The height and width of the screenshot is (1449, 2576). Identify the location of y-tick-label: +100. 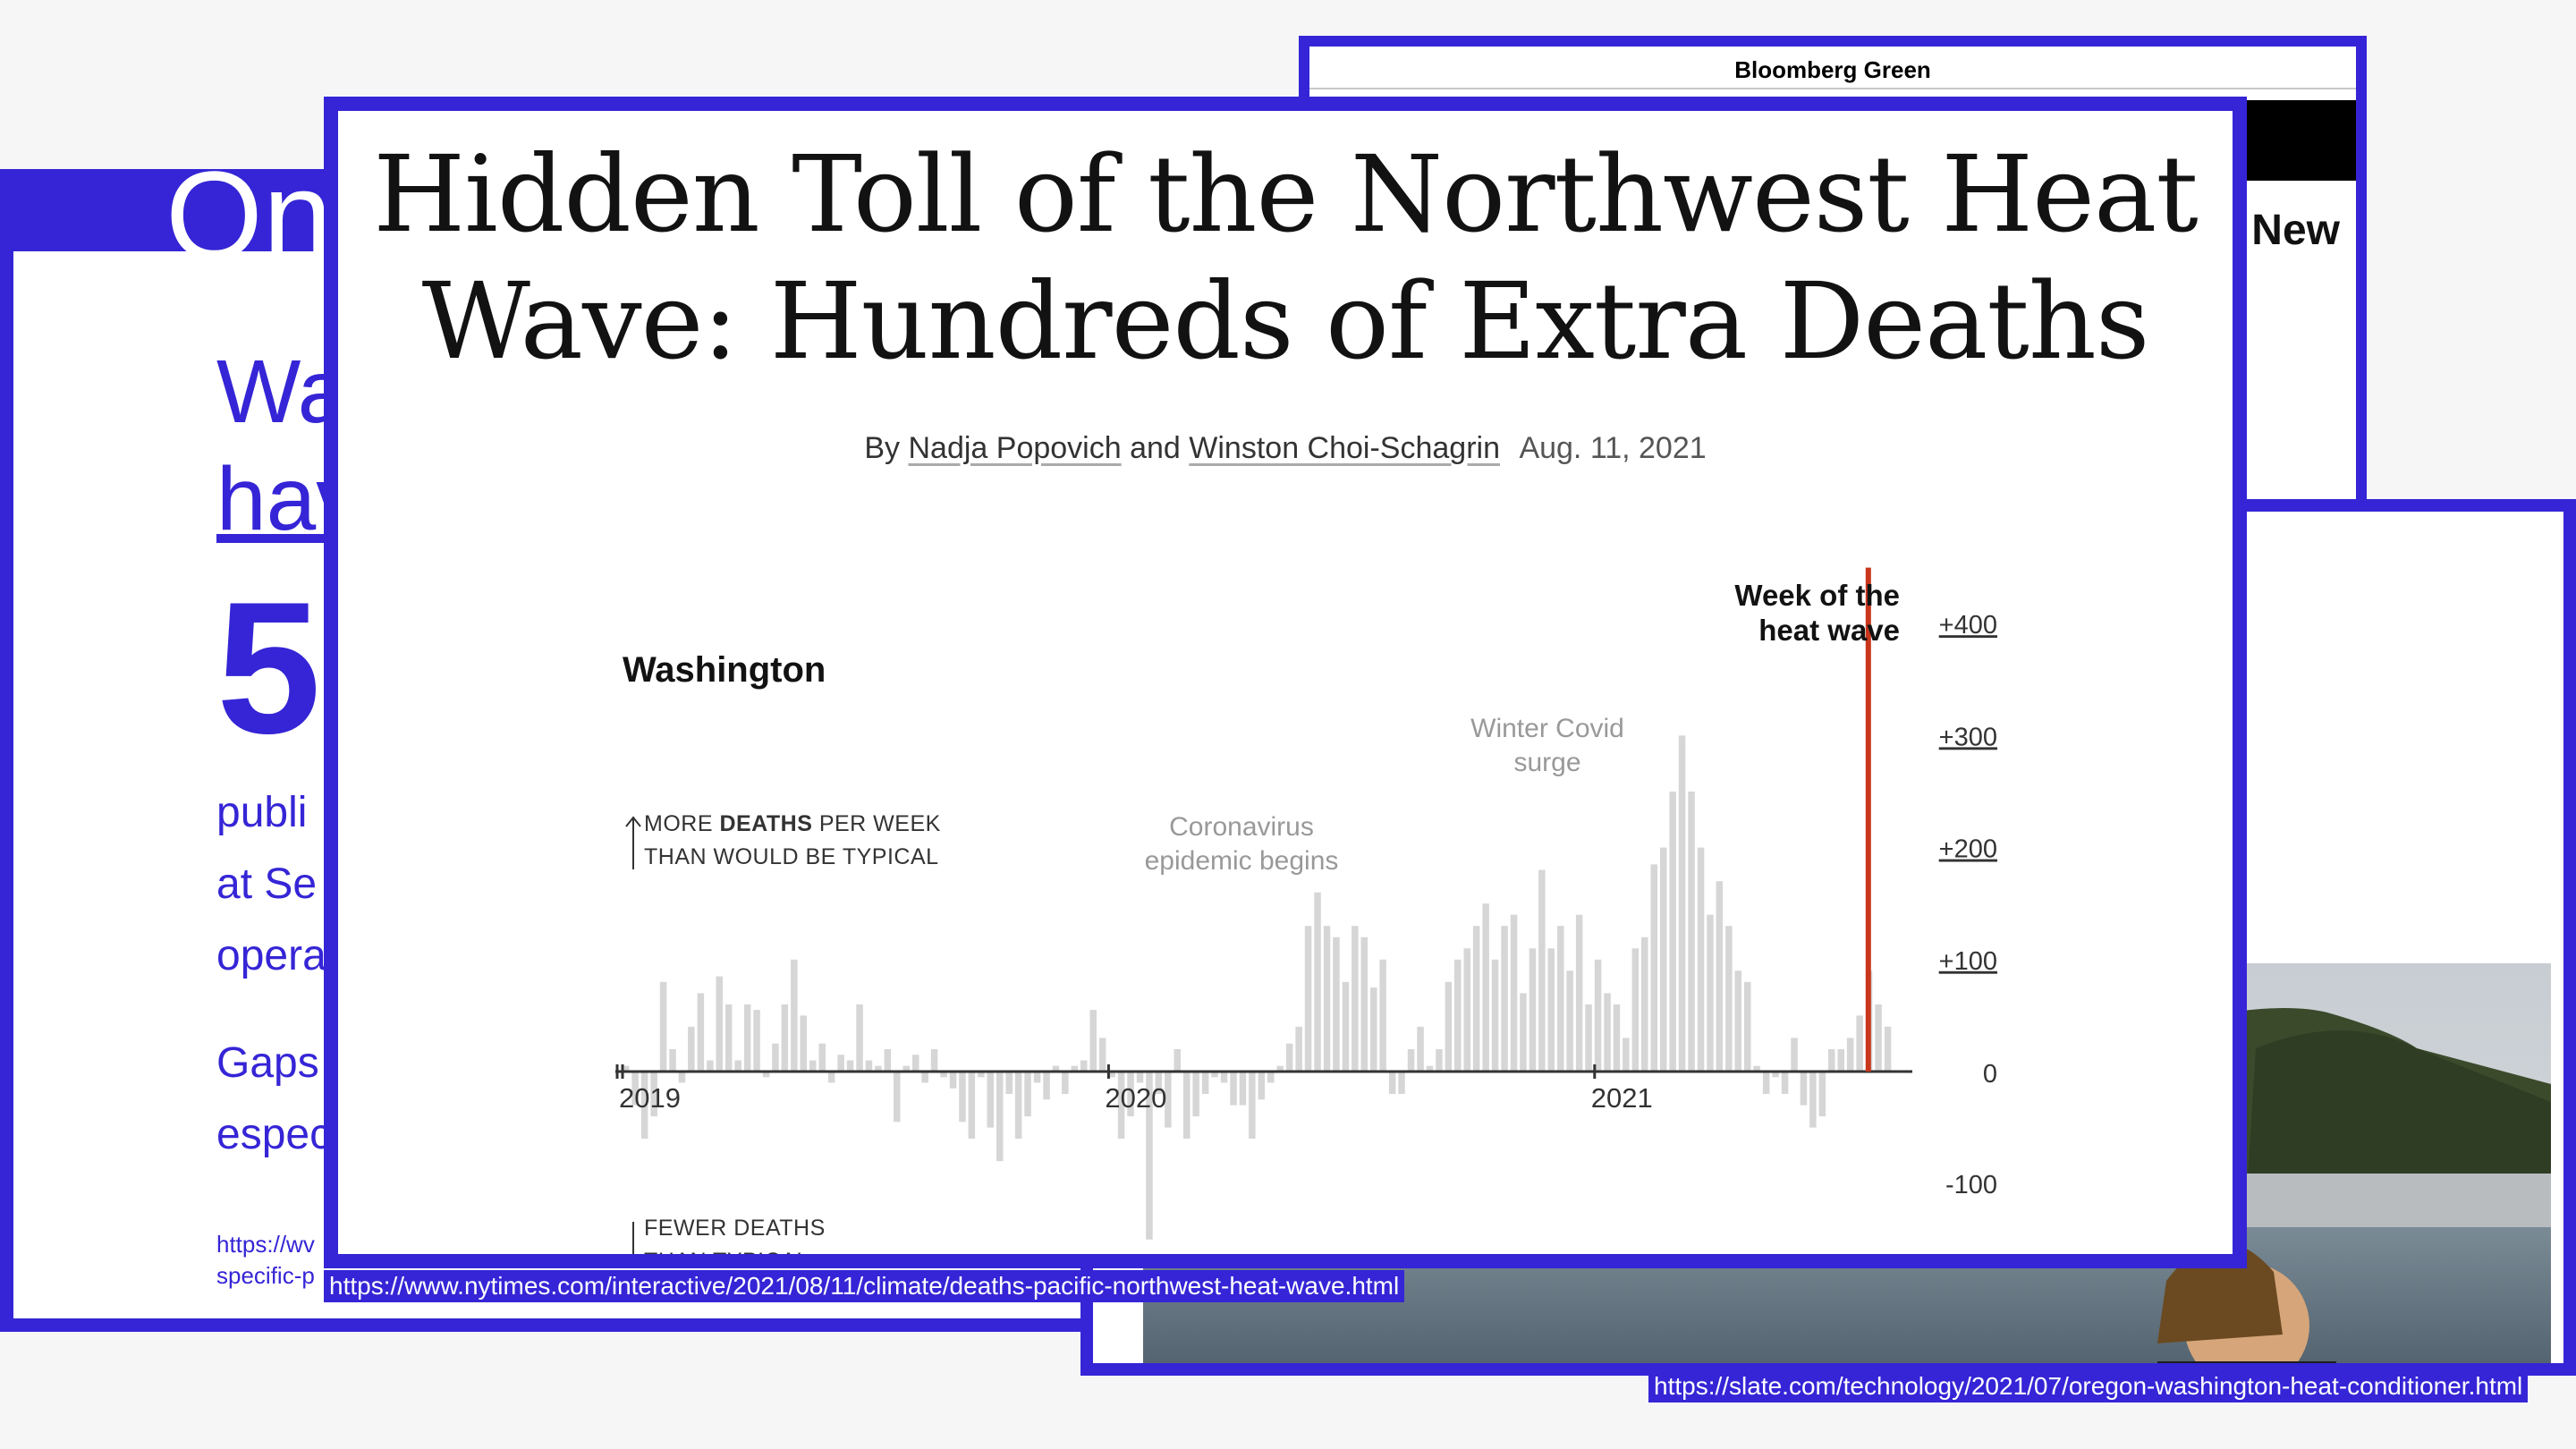
(1968, 961).